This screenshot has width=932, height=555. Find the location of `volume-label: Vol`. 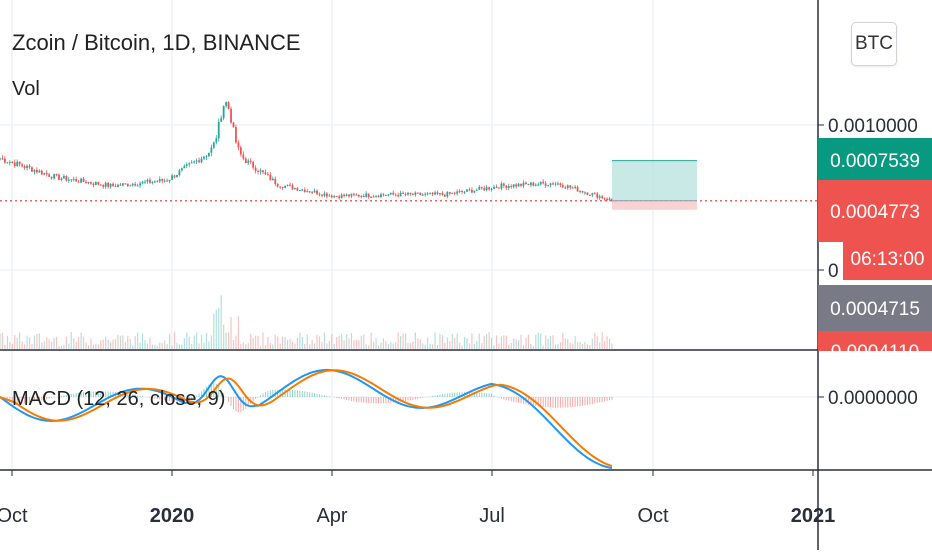

volume-label: Vol is located at coordinates (26, 89).